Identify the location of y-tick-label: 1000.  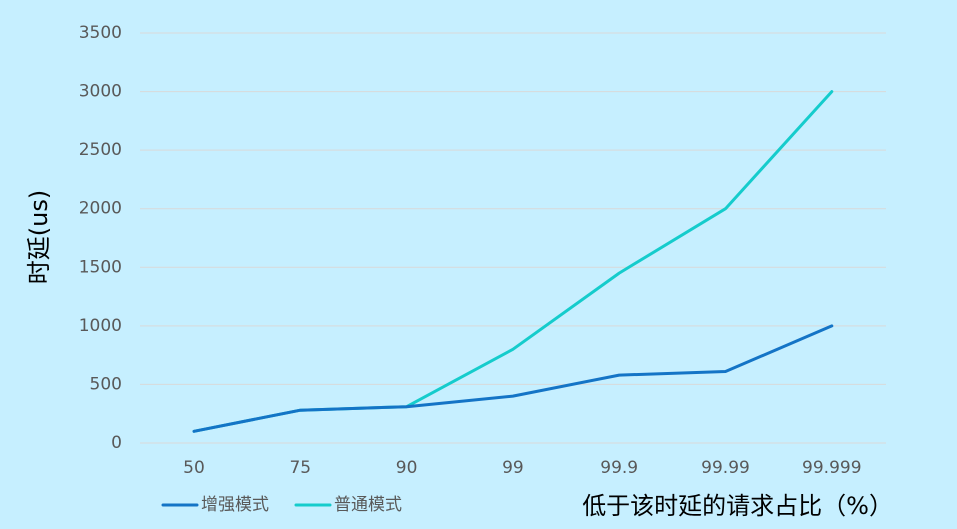
(100, 326).